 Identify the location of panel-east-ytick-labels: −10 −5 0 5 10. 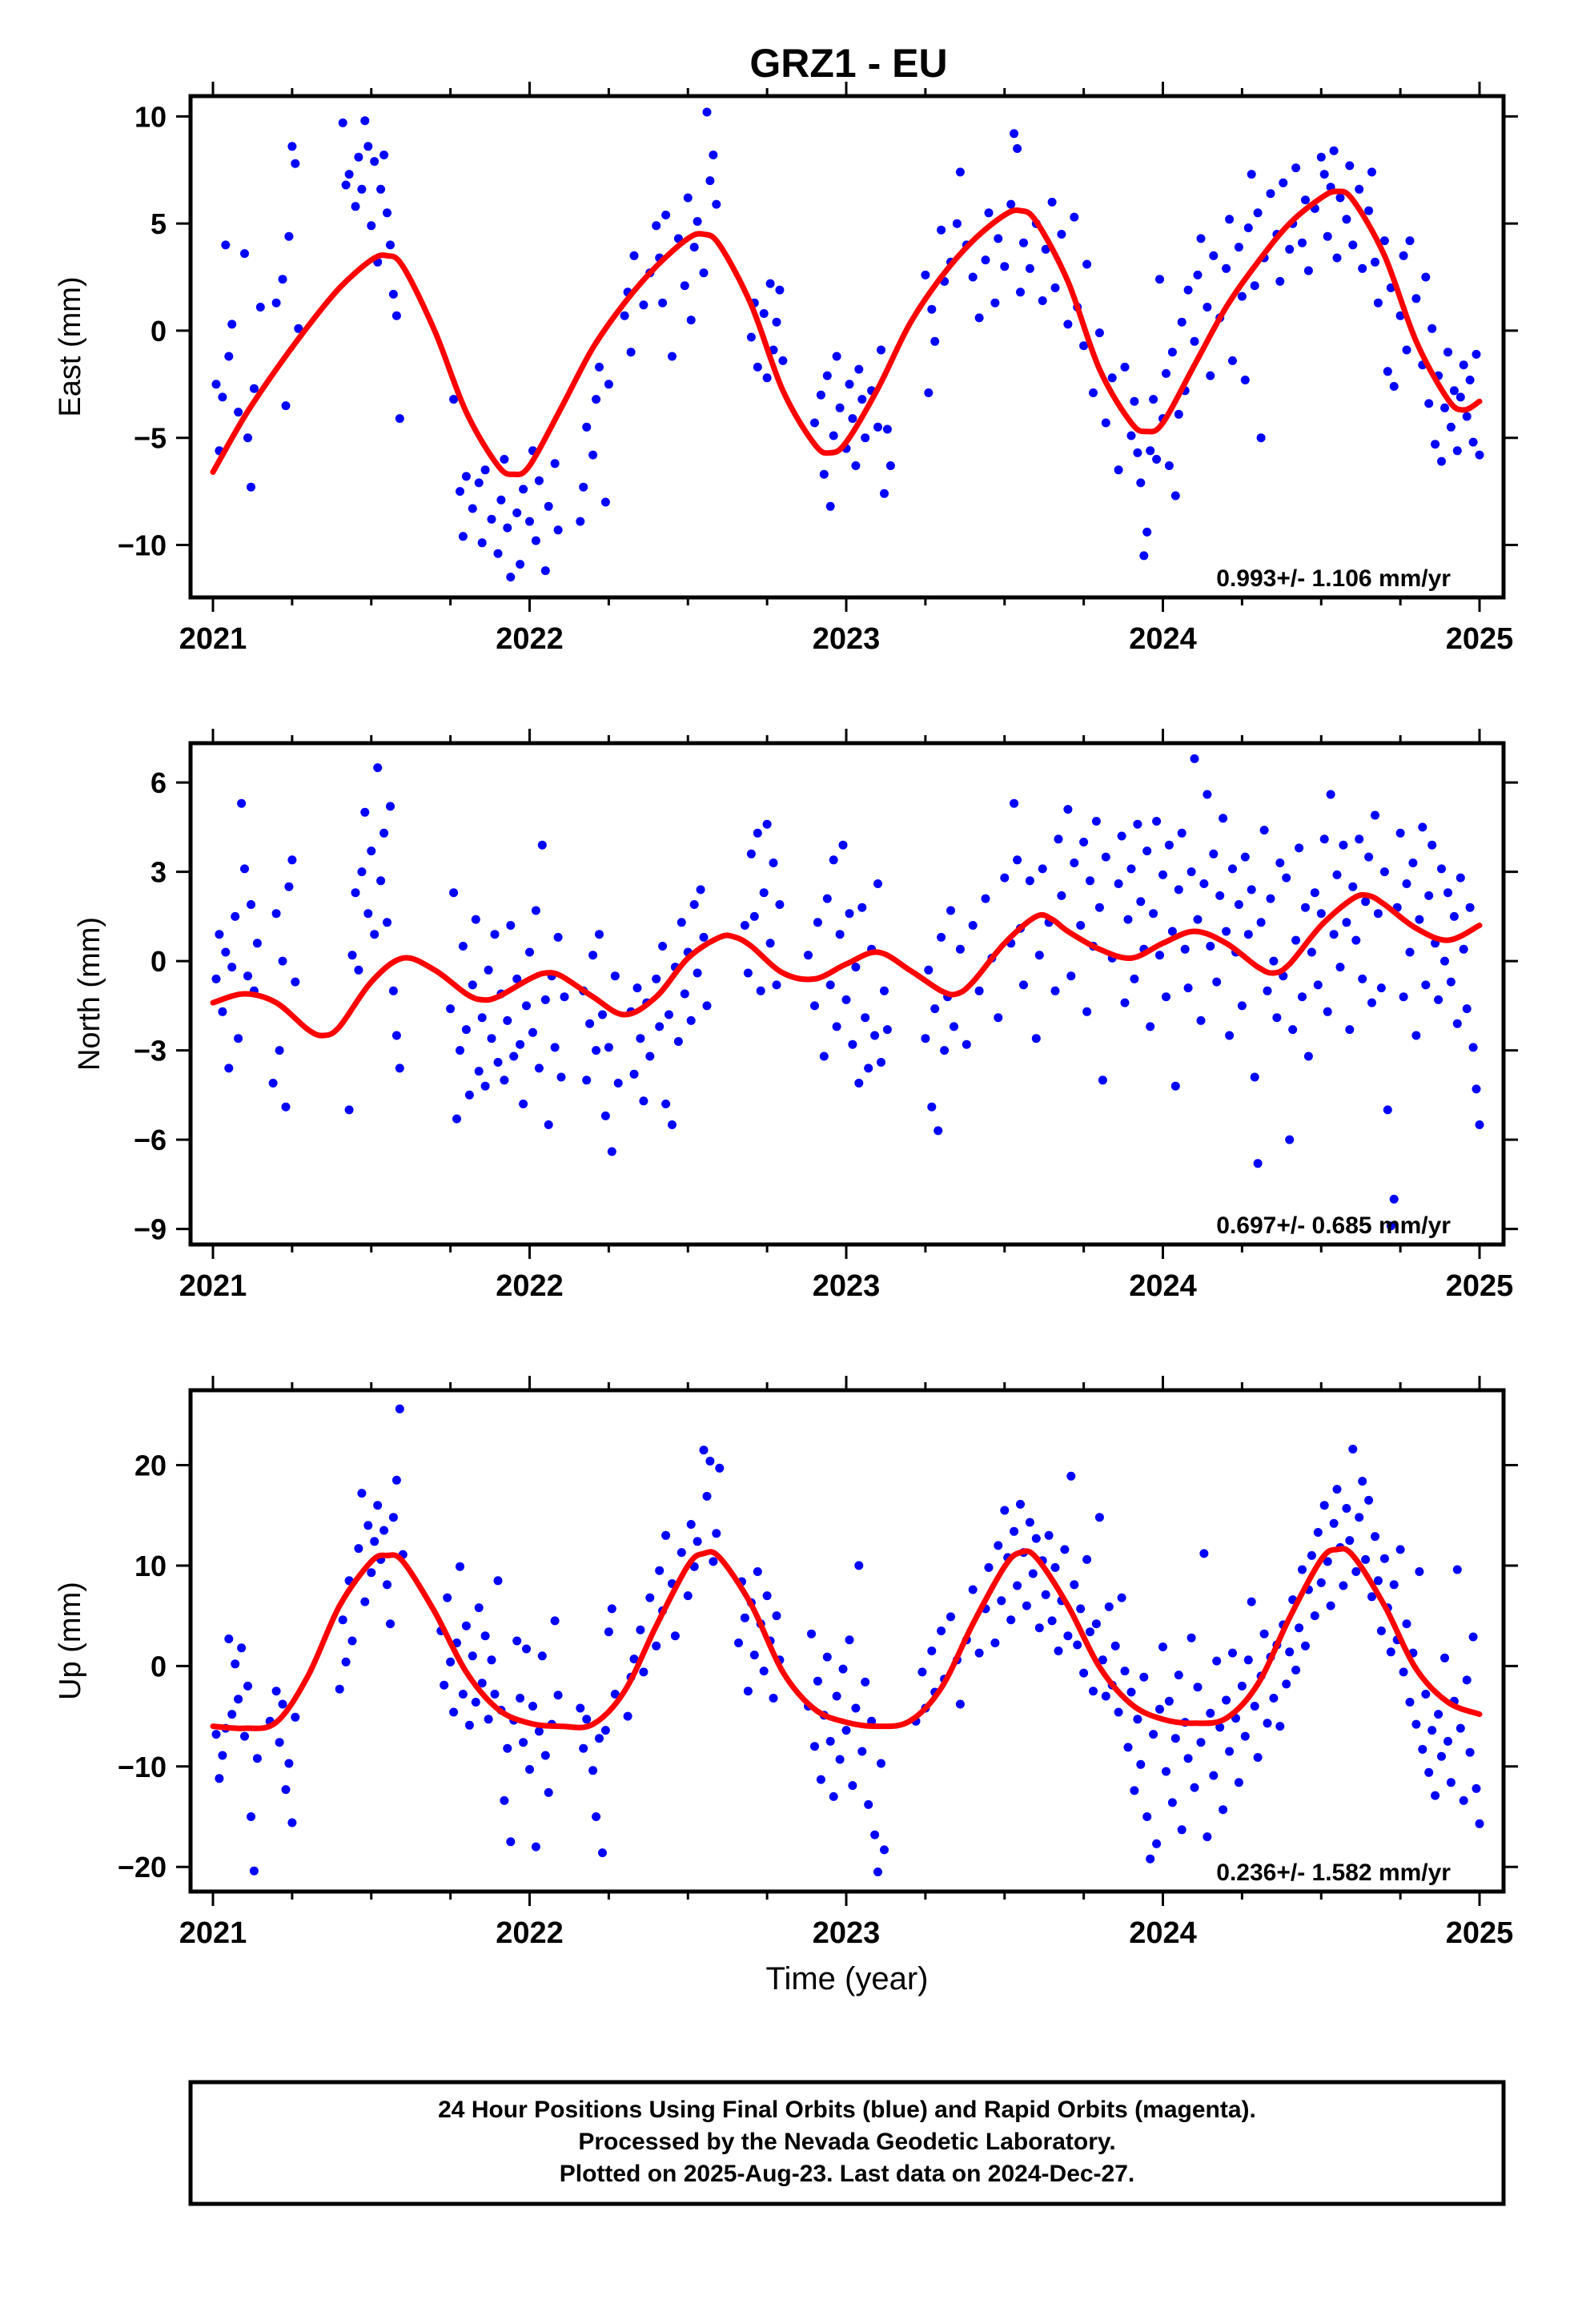
(142, 330).